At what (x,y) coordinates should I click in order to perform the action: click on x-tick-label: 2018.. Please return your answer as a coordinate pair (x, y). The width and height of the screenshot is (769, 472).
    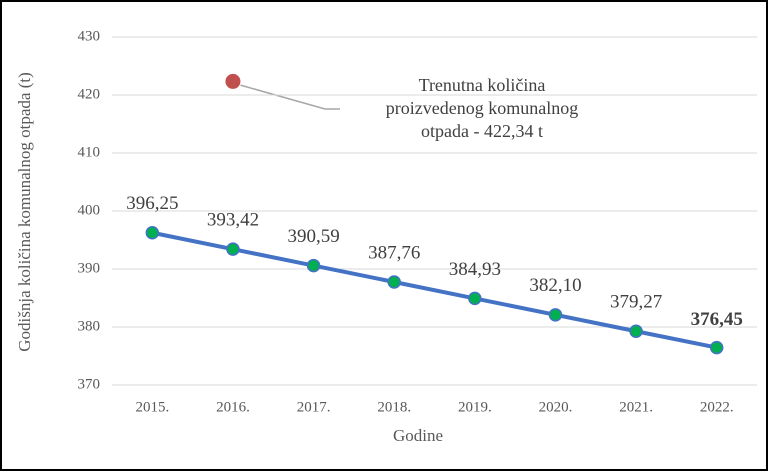
    Looking at the image, I should click on (394, 407).